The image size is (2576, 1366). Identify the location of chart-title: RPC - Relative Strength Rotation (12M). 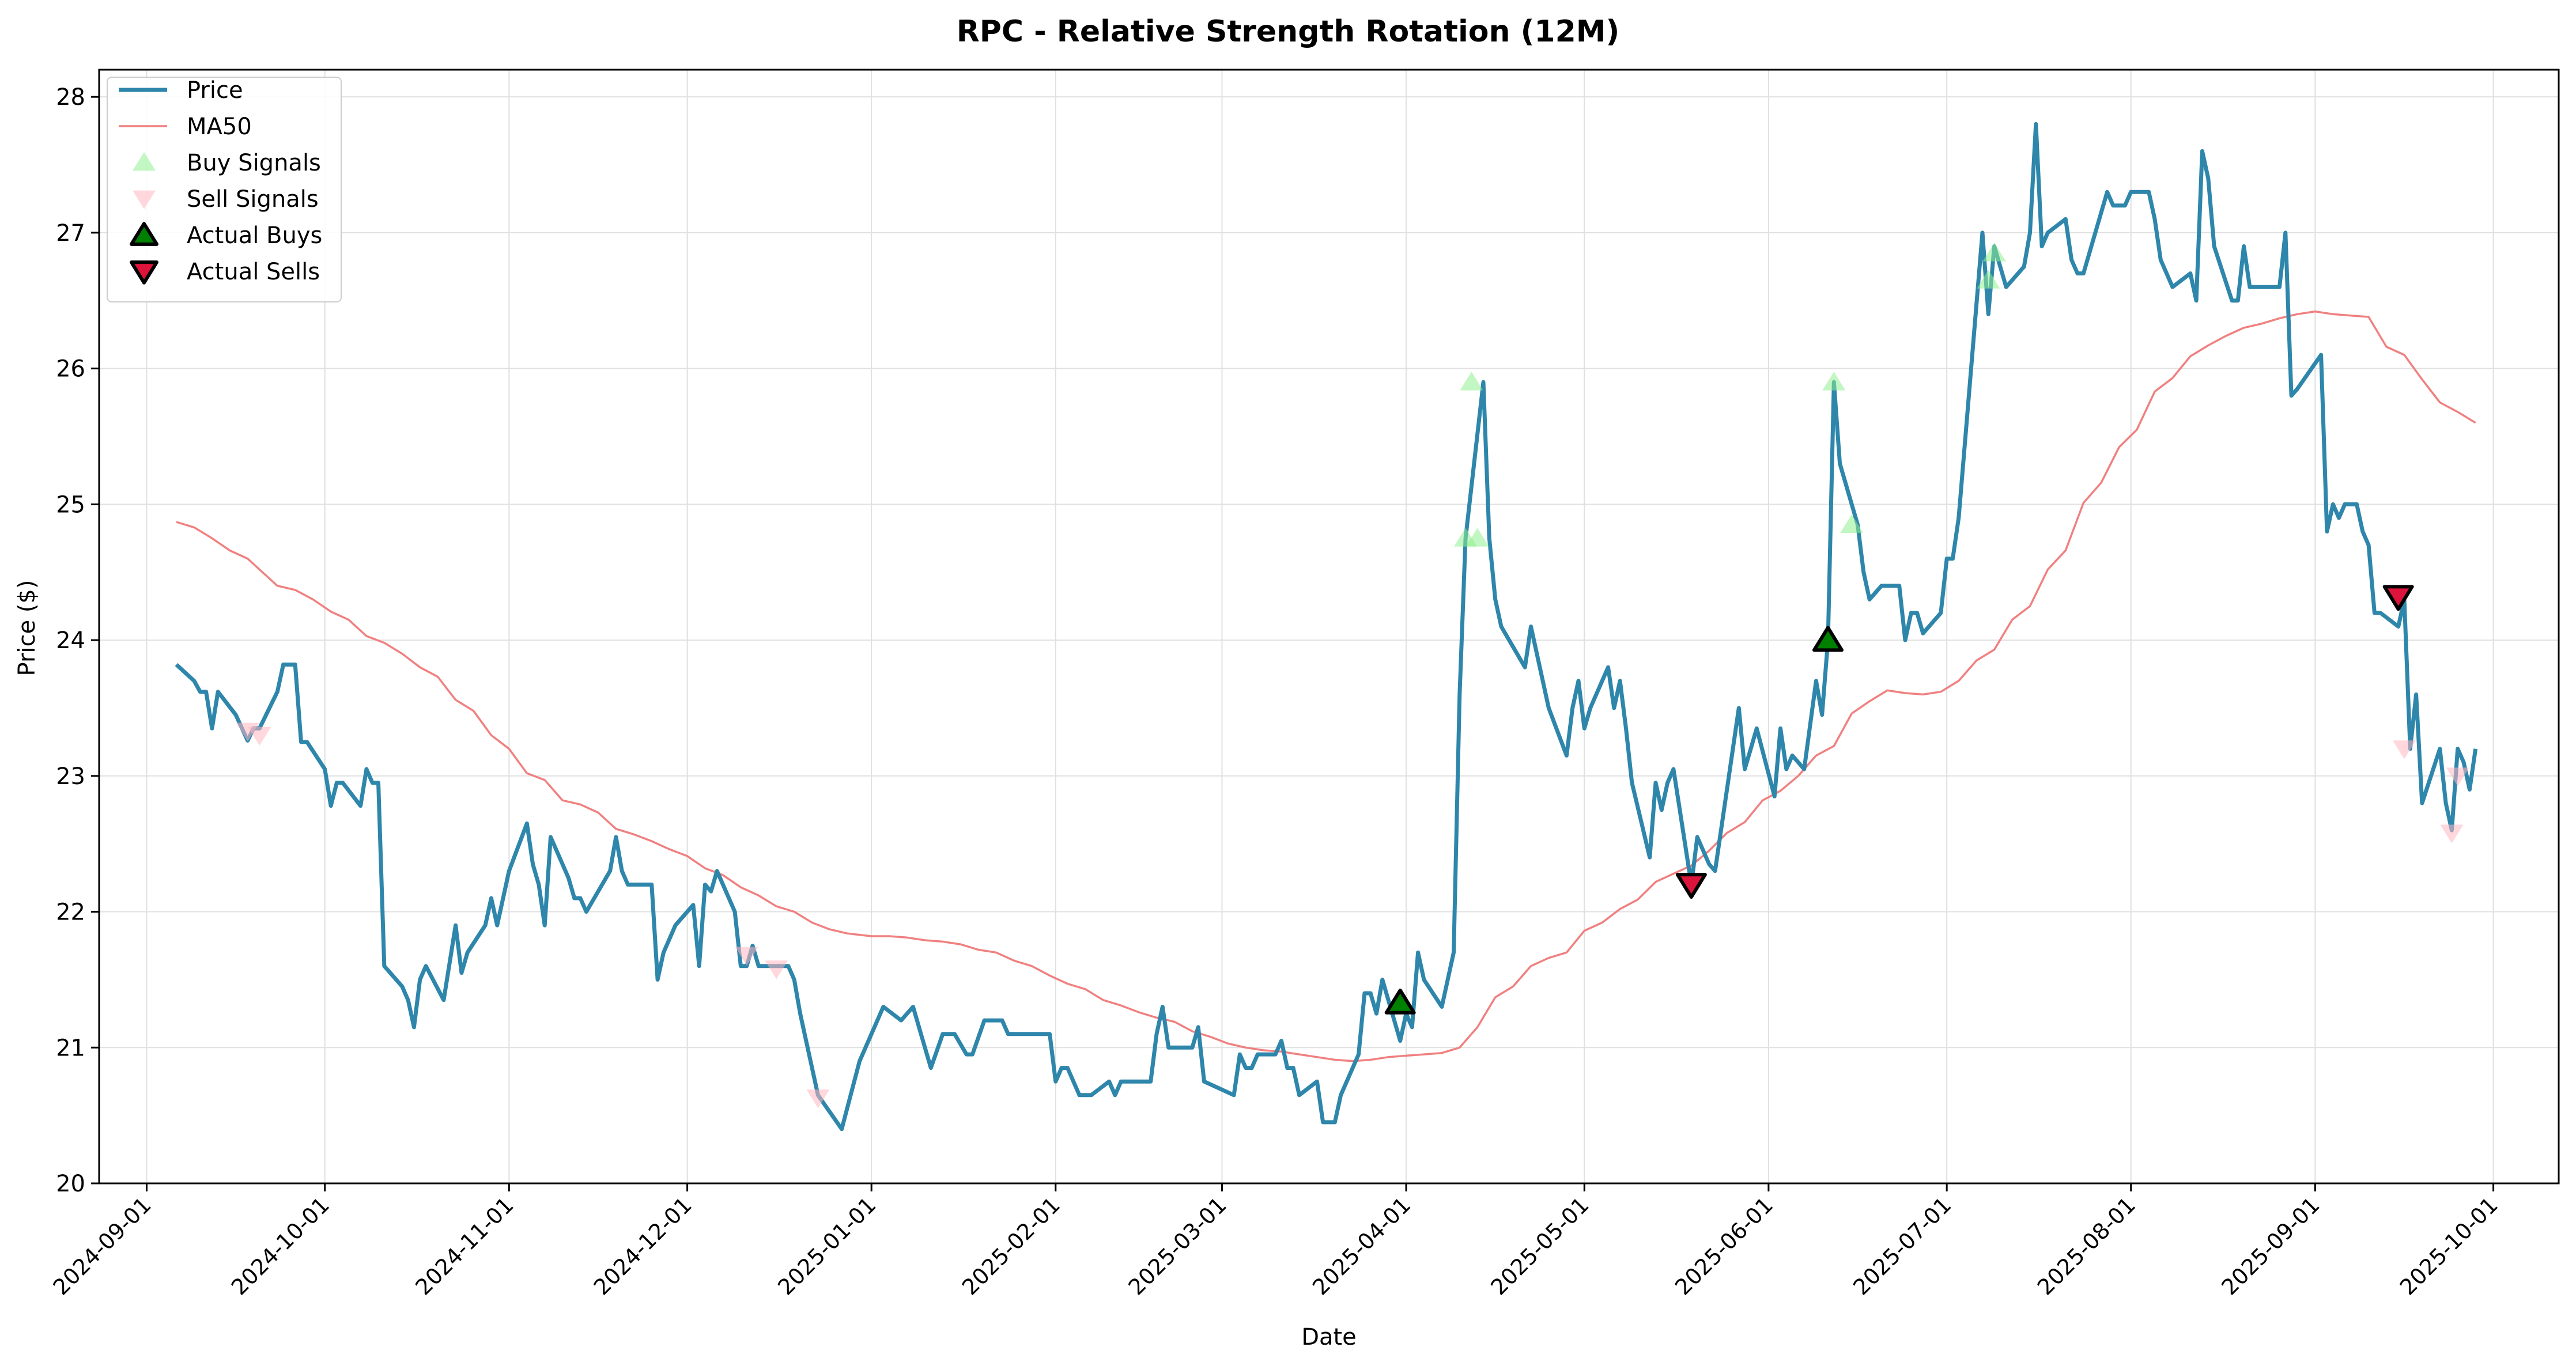
(1288, 31).